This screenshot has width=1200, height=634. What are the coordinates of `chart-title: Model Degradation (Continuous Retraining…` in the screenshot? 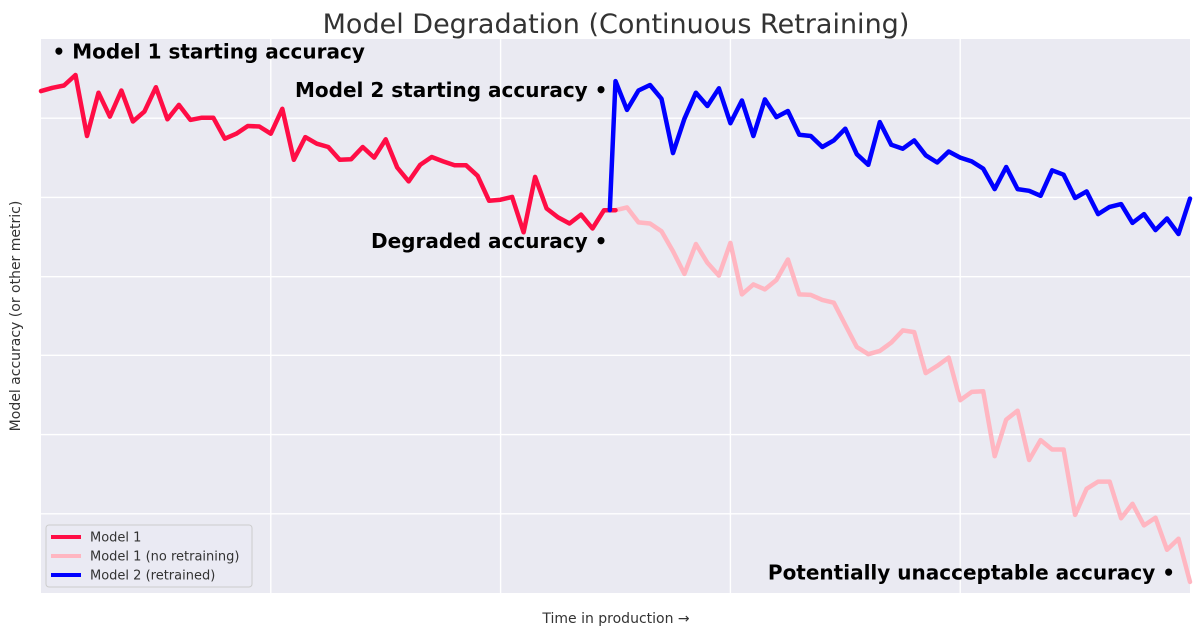 It's located at (616, 24).